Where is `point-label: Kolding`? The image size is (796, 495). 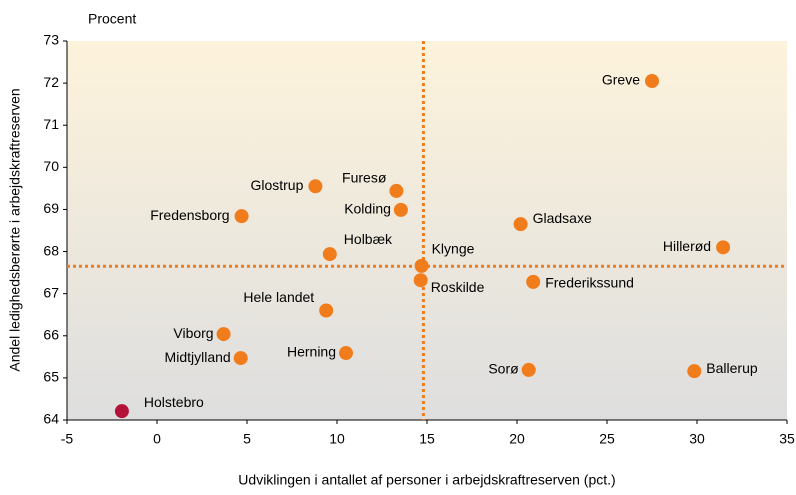 point-label: Kolding is located at coordinates (367, 209).